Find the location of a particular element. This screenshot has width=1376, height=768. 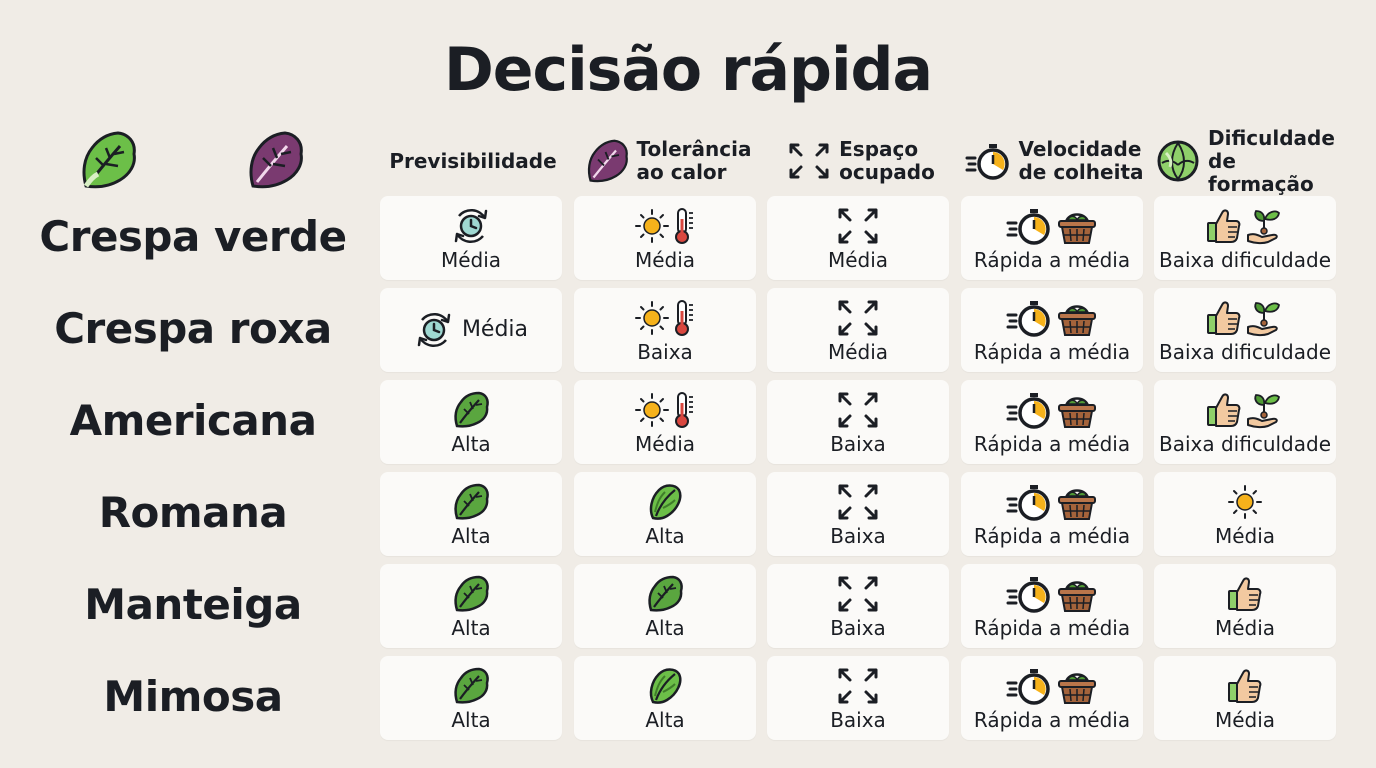

column-header-1: Previsibilidade is located at coordinates (473, 161).